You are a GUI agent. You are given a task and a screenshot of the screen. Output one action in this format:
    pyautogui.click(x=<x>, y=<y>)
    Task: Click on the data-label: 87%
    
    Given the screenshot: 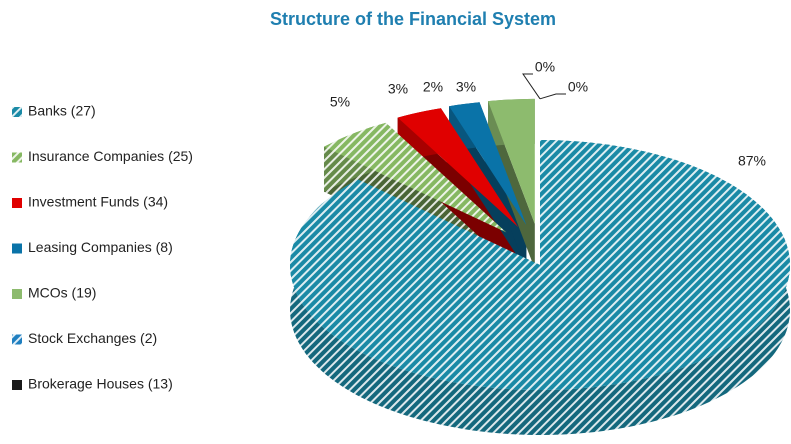 What is the action you would take?
    pyautogui.click(x=752, y=161)
    